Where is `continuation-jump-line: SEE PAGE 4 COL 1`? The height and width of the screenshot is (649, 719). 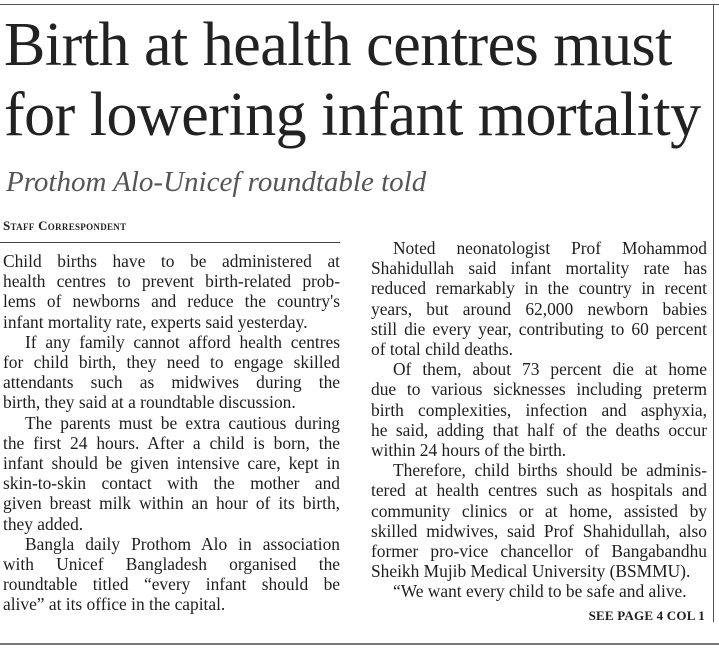 continuation-jump-line: SEE PAGE 4 COL 1 is located at coordinates (646, 615).